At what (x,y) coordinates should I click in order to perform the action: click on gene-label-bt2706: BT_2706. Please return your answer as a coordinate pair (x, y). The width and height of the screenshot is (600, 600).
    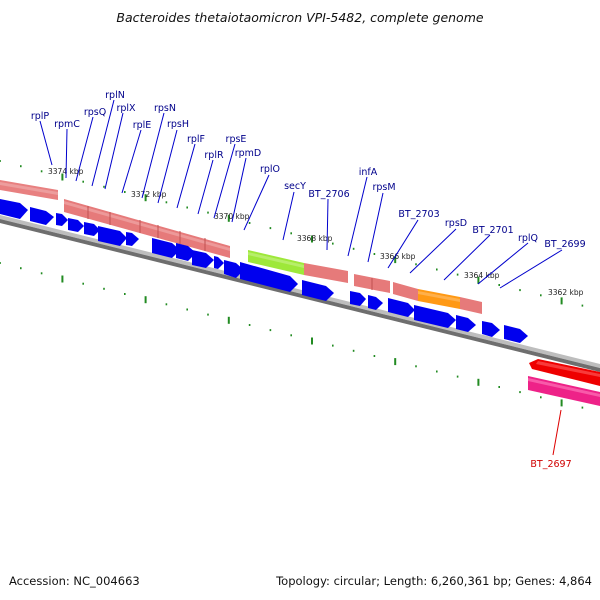
    Looking at the image, I should click on (328, 194).